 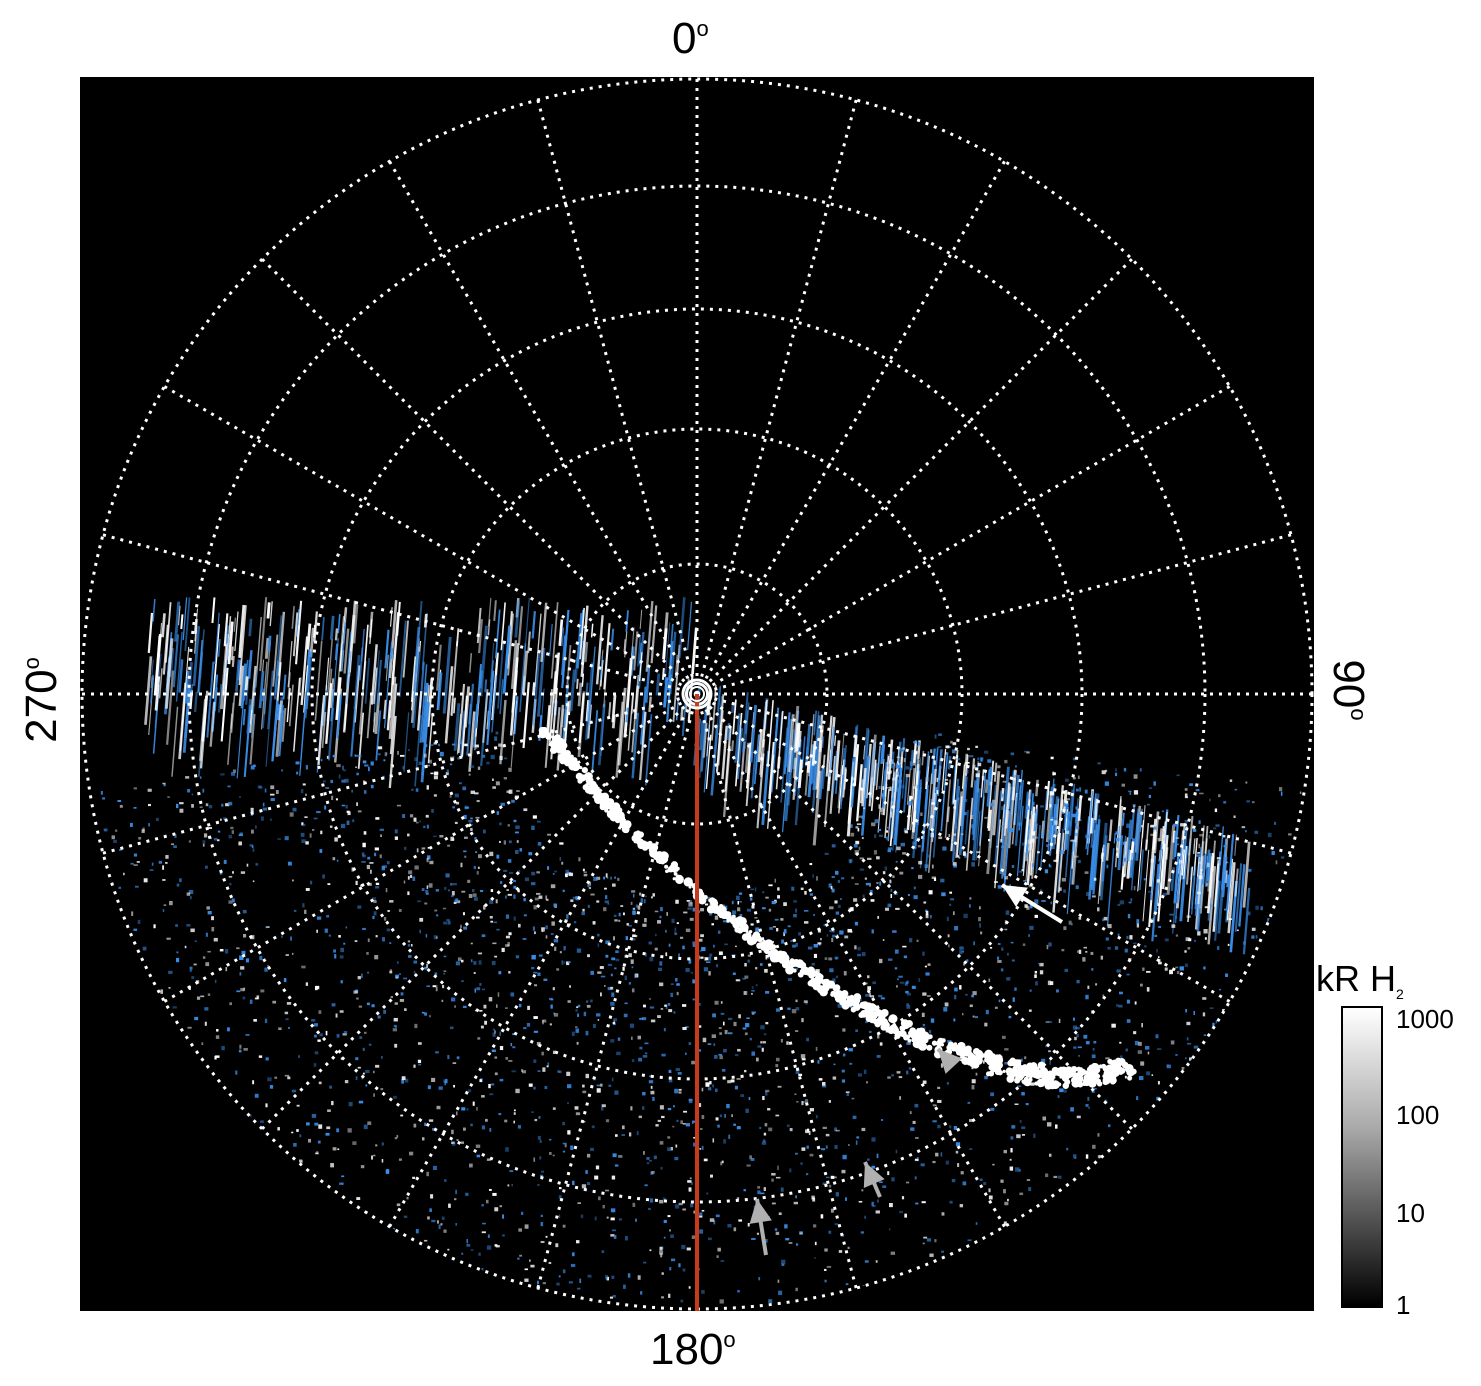 I want to click on colorbar-tick-100: 100, so click(x=1418, y=1115).